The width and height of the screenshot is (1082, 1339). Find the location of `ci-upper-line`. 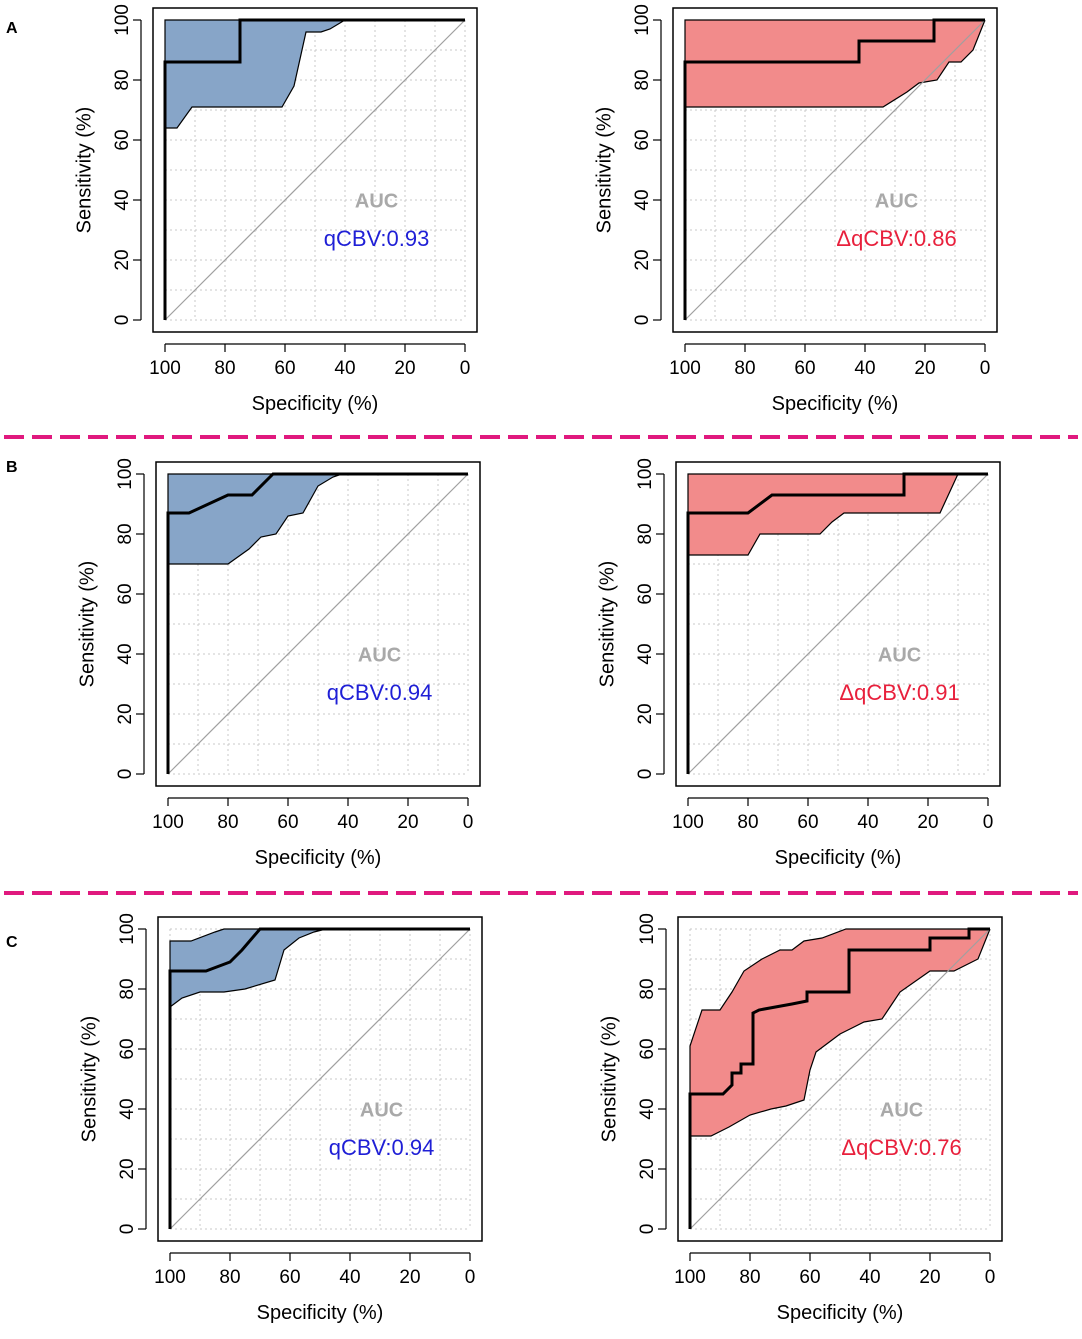

ci-upper-line is located at coordinates (839, 1032).